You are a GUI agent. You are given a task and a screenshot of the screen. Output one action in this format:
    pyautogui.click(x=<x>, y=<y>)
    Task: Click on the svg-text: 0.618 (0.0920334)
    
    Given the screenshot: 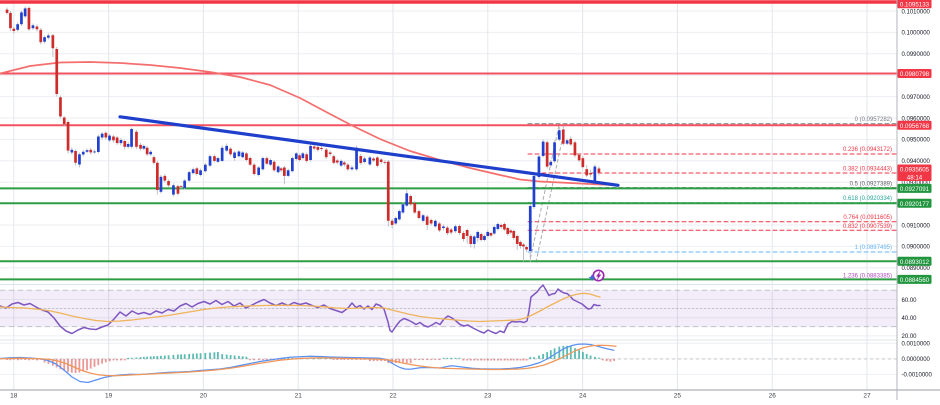 What is the action you would take?
    pyautogui.click(x=867, y=199)
    